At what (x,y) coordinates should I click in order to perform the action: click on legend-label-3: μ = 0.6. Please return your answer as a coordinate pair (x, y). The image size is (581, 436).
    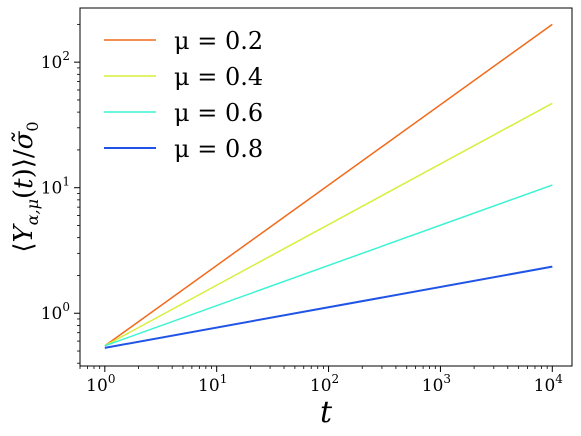
    Looking at the image, I should click on (218, 113).